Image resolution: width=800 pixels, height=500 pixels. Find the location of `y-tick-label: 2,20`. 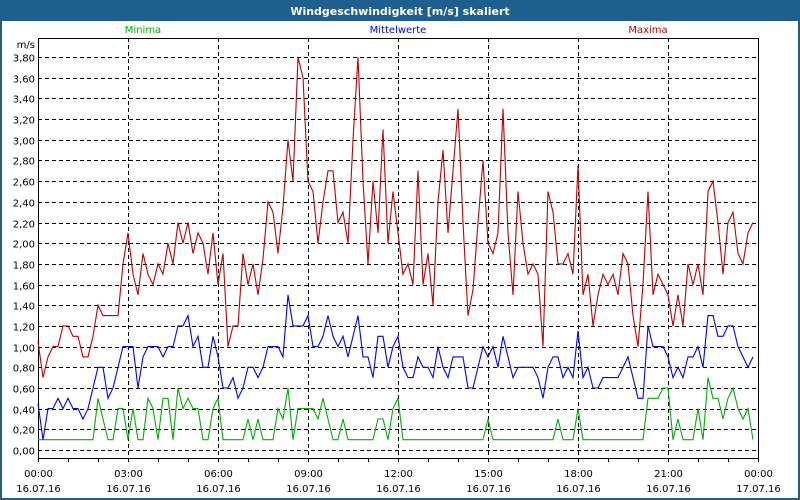

y-tick-label: 2,20 is located at coordinates (24, 225).